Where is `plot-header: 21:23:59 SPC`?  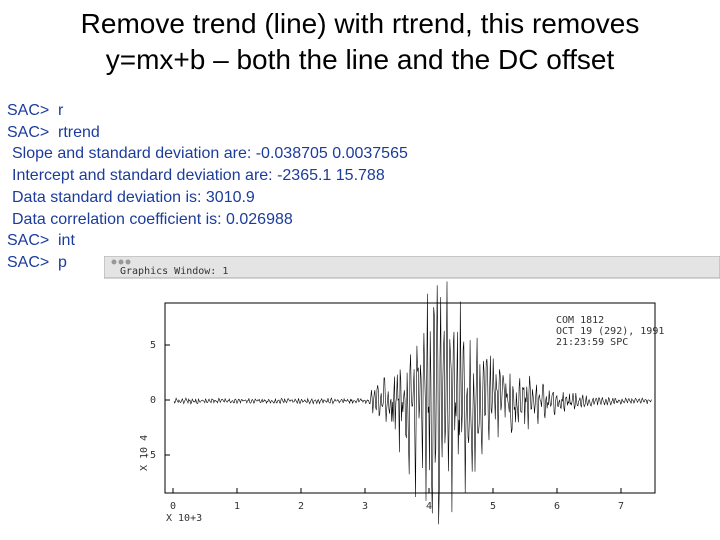
plot-header: 21:23:59 SPC is located at coordinates (592, 342).